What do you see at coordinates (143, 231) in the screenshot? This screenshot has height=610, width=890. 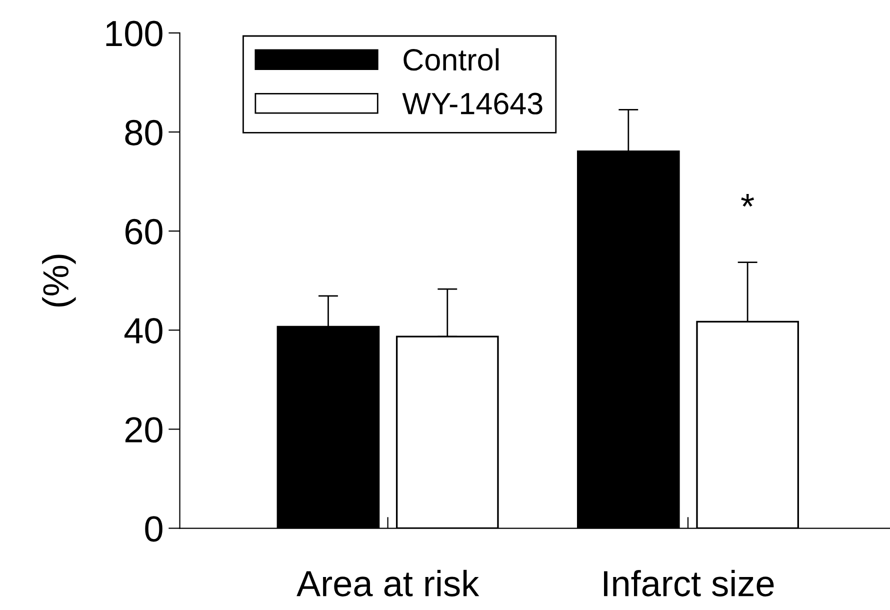 I see `y-tick-label: 60` at bounding box center [143, 231].